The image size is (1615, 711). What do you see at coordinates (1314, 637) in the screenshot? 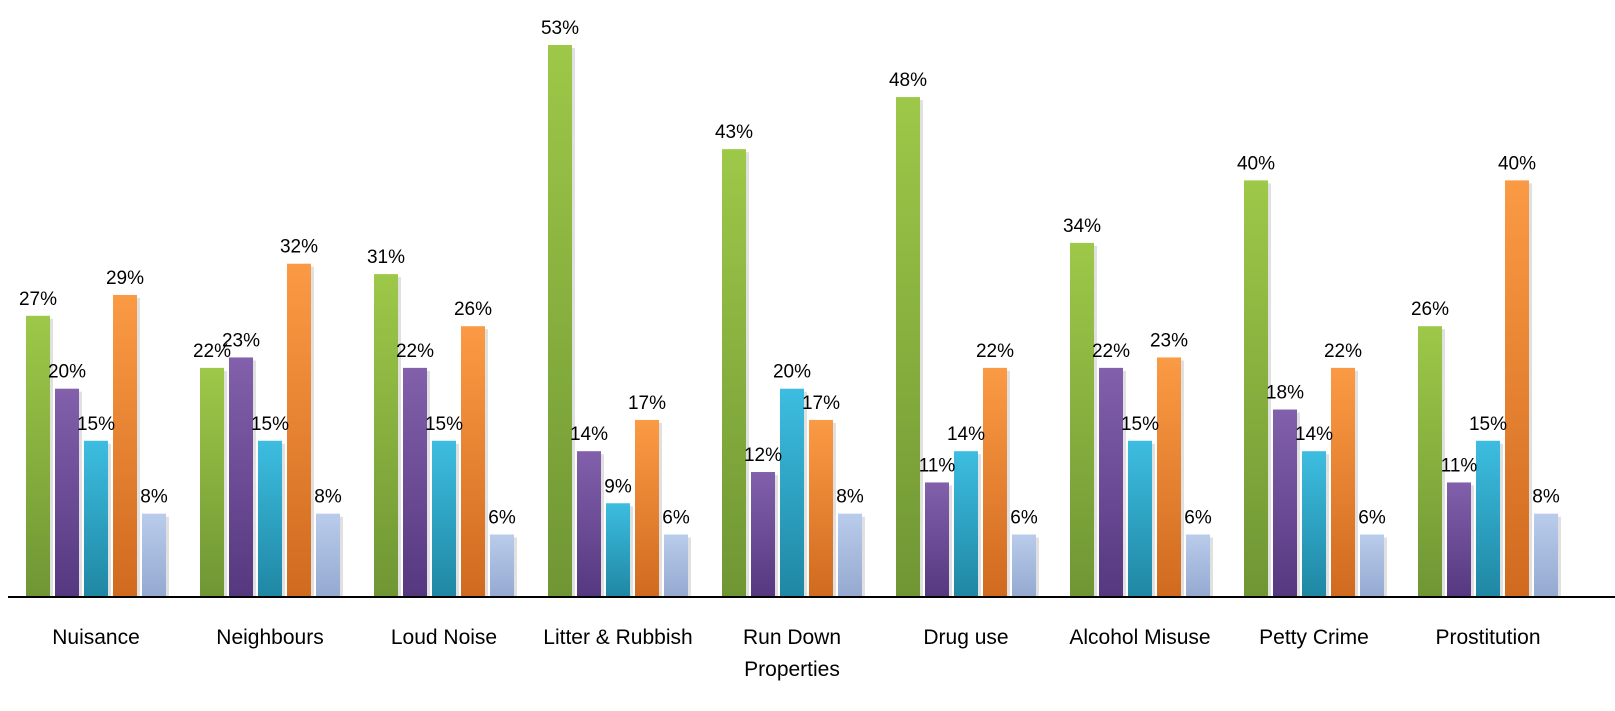
I see `category-label: Petty Crime` at bounding box center [1314, 637].